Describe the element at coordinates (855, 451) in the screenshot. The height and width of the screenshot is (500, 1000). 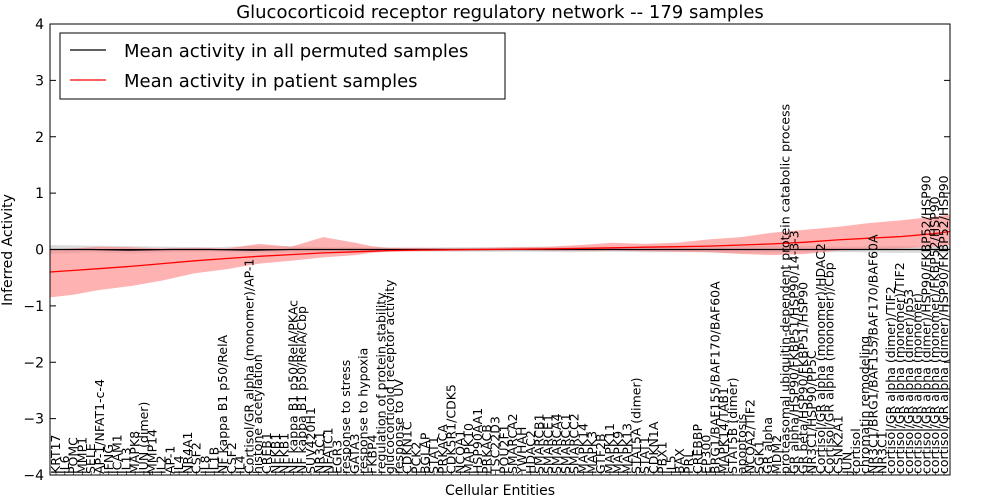
I see `x-tick-label: cortisol` at that location.